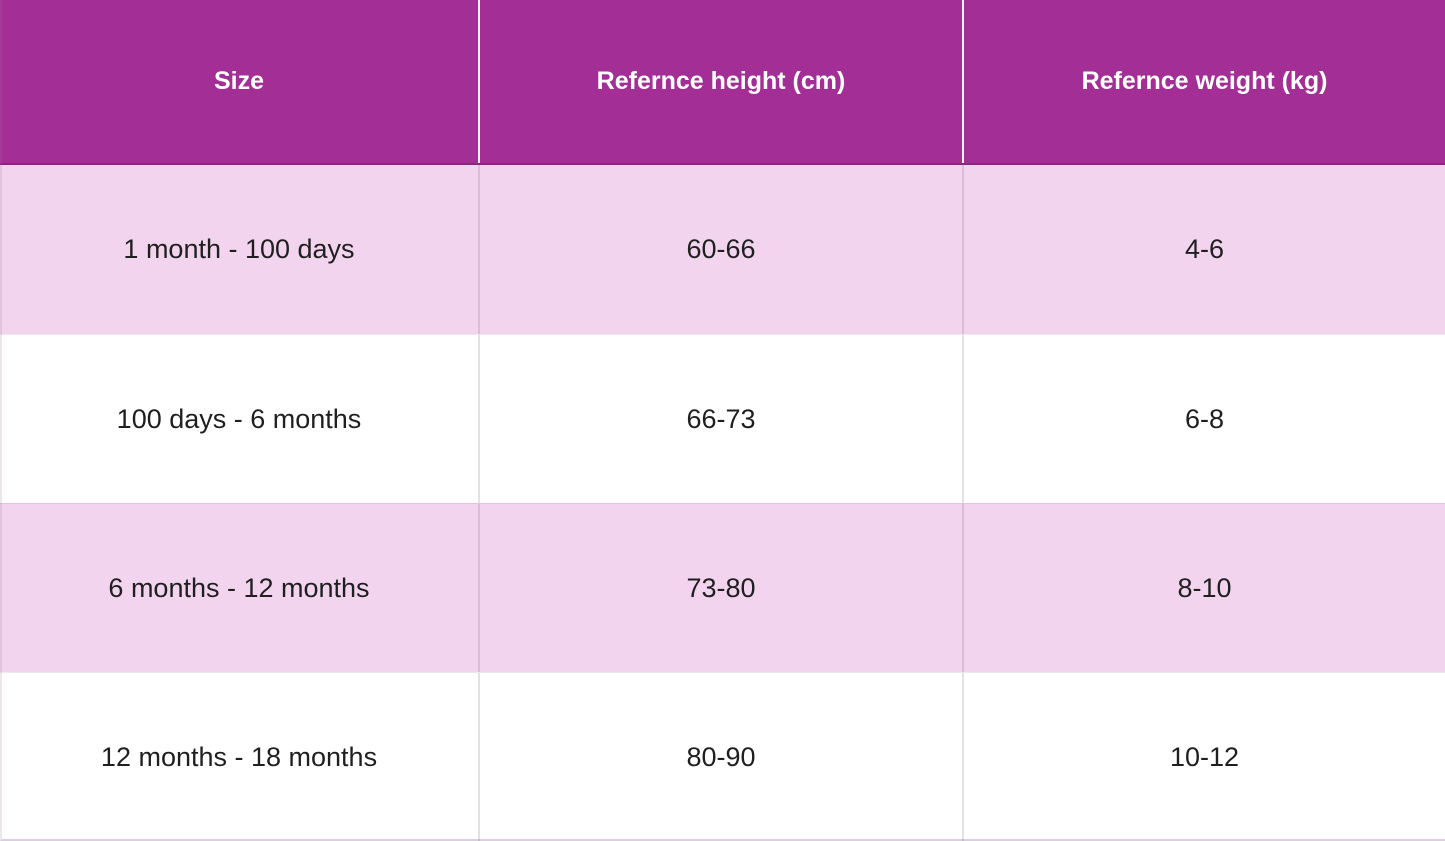 The image size is (1445, 841). Describe the element at coordinates (239, 418) in the screenshot. I see `cell-size: 100 days - 6 months` at that location.